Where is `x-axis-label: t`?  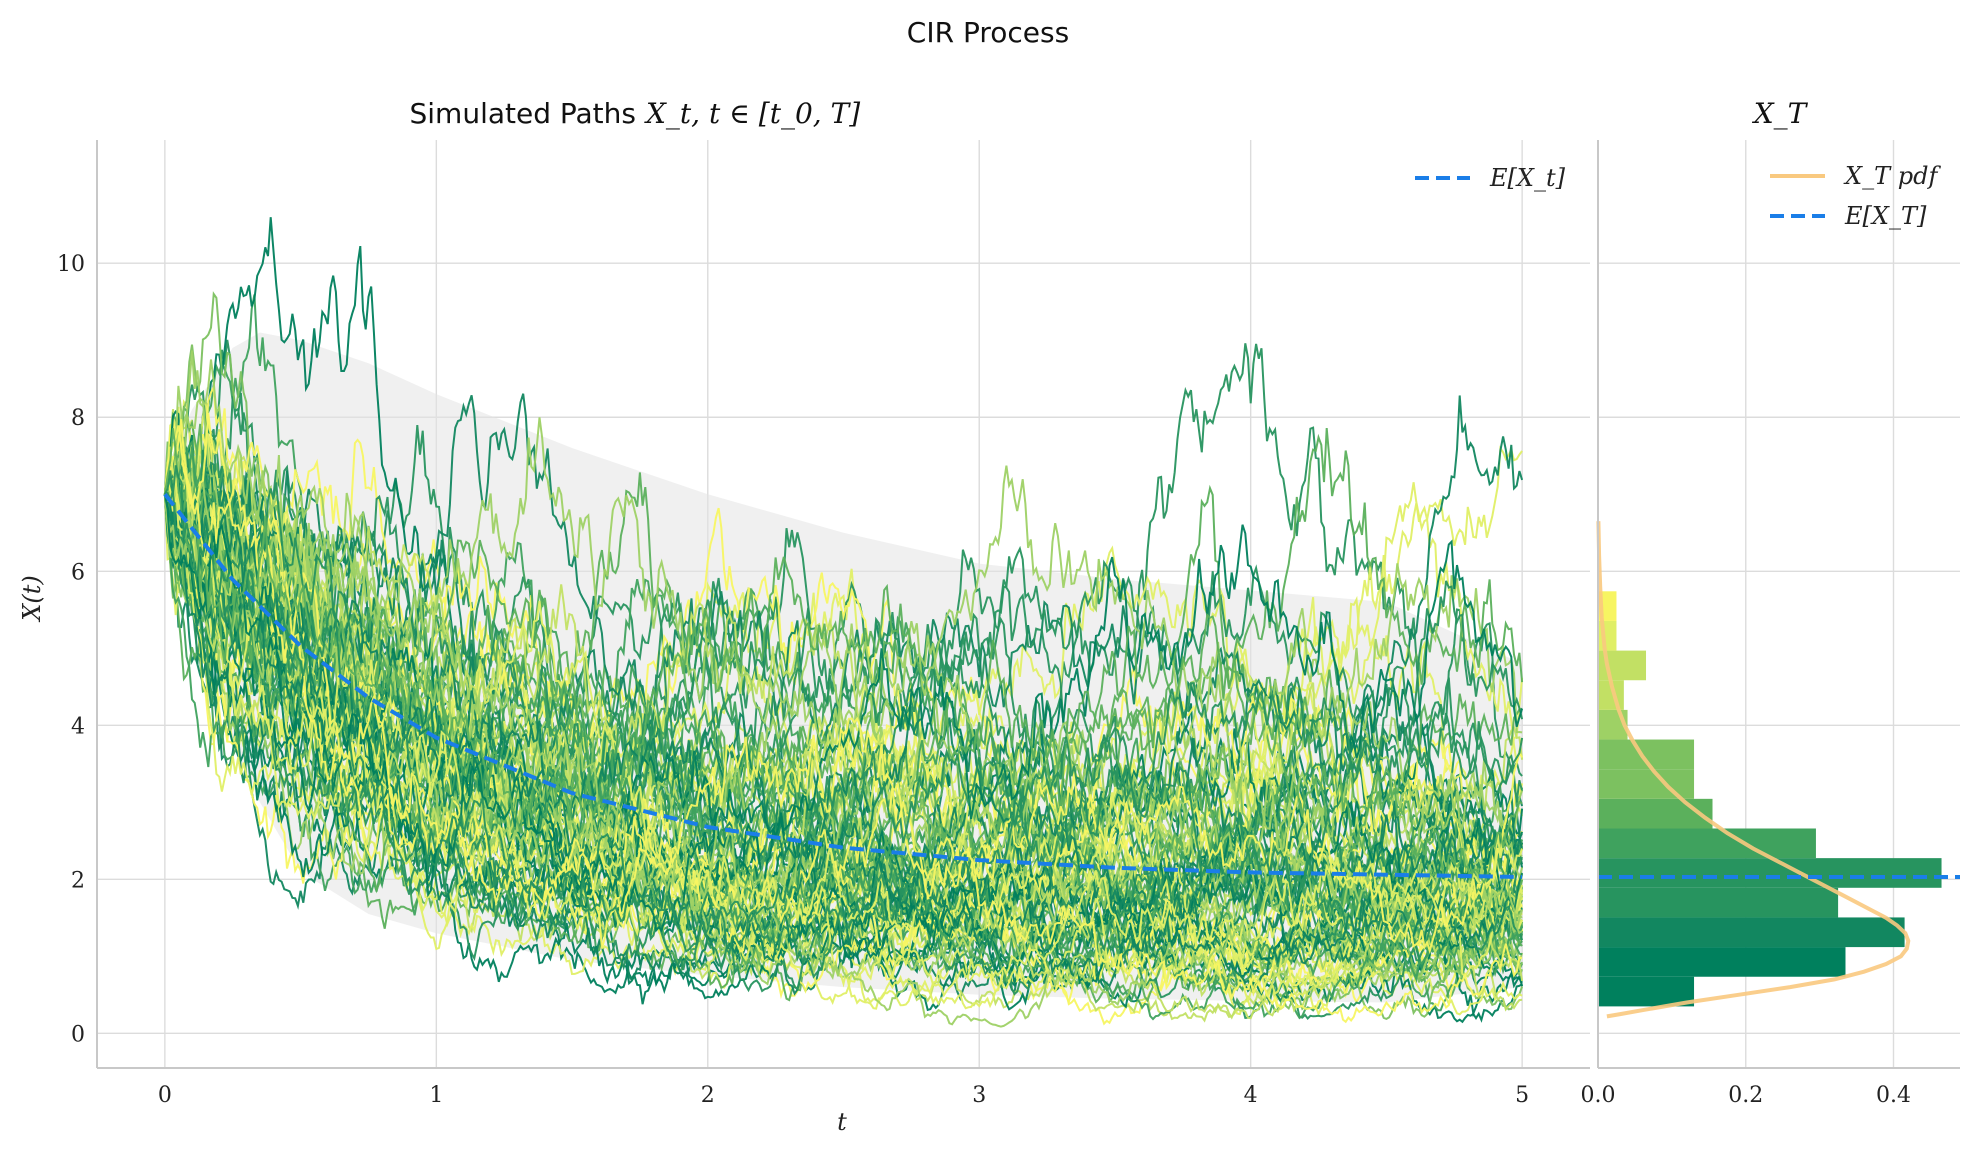
x-axis-label: t is located at coordinates (842, 1122).